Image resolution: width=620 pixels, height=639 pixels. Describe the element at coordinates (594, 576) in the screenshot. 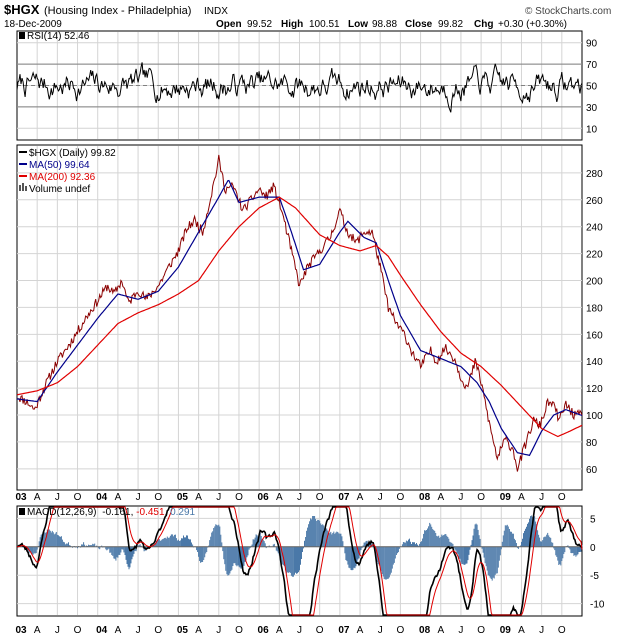

I see `macd-y-tick-label: -5` at that location.